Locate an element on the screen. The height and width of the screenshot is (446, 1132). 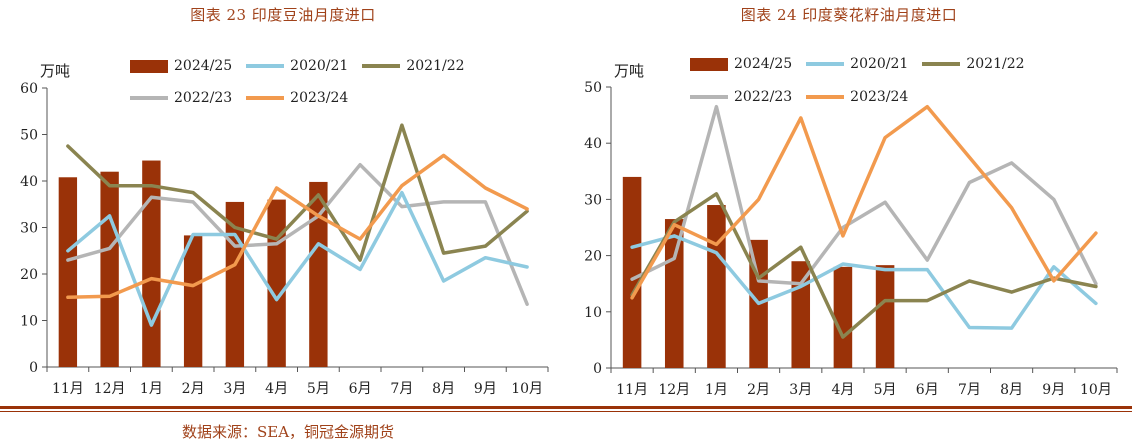
footer-rule-thick is located at coordinates (566, 407).